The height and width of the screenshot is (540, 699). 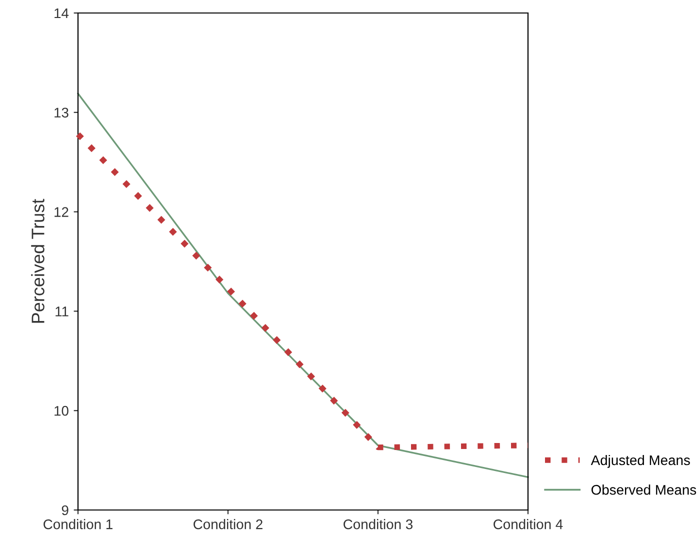 I want to click on x-tick-label: Condition 3, so click(x=378, y=524).